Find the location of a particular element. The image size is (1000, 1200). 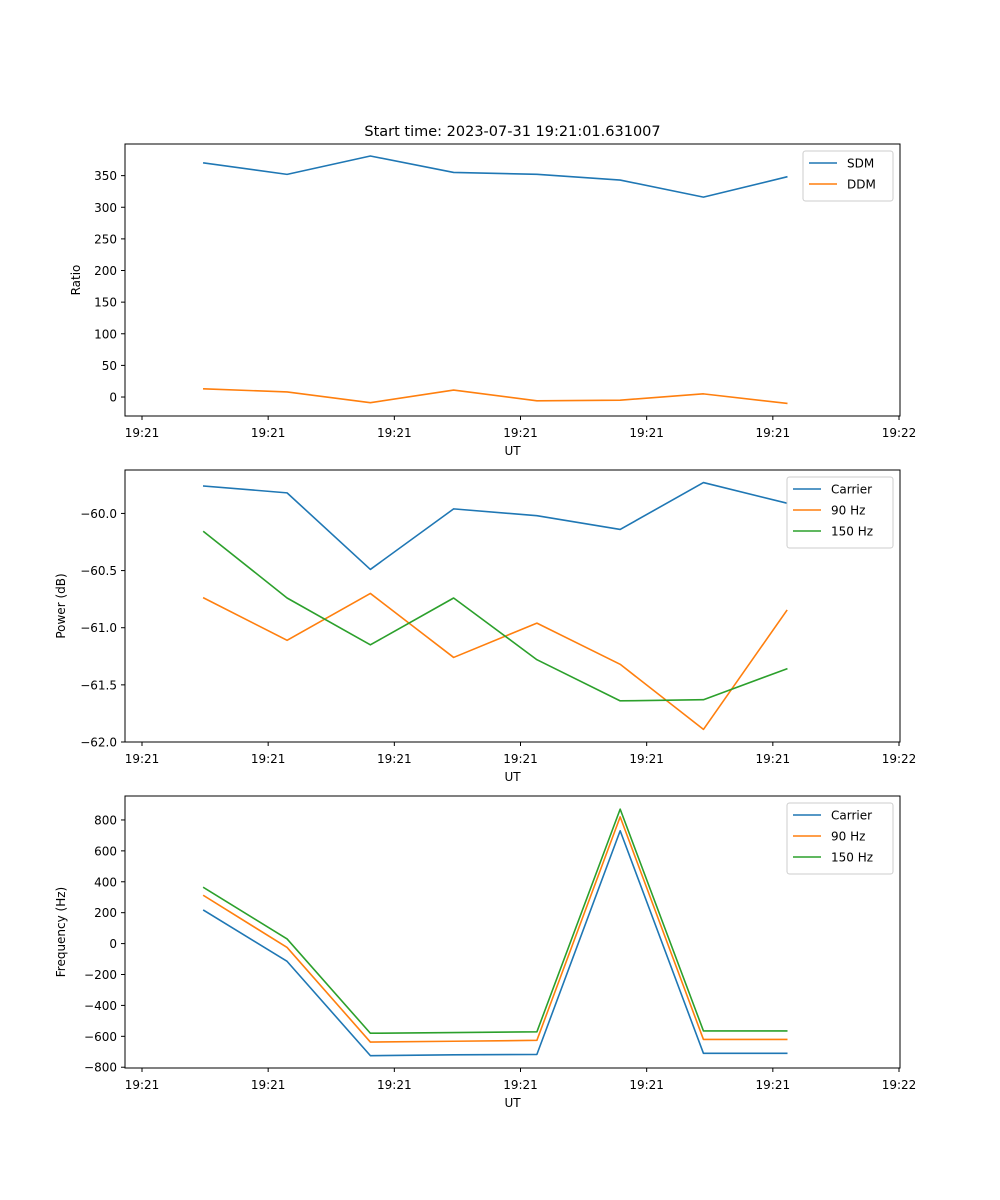

y-axis-label: Ratio is located at coordinates (76, 280).